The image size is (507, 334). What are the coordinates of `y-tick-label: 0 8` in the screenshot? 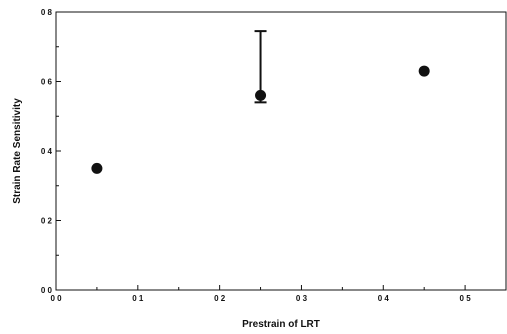 It's located at (47, 12).